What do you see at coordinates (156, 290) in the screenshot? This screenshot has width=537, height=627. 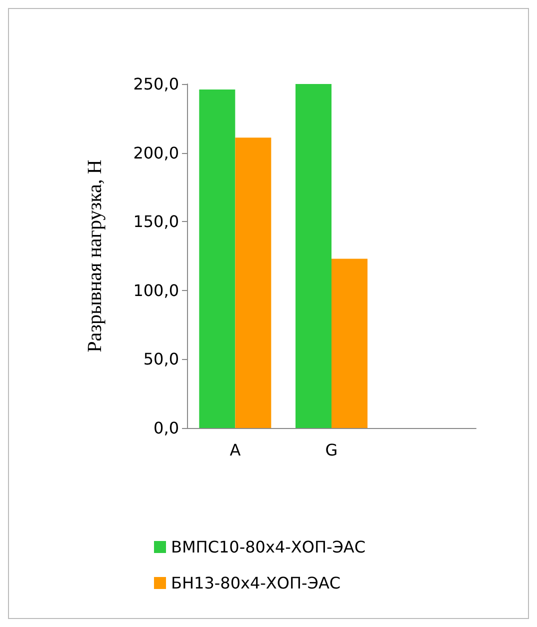 I see `y-tick-label: 100,0` at bounding box center [156, 290].